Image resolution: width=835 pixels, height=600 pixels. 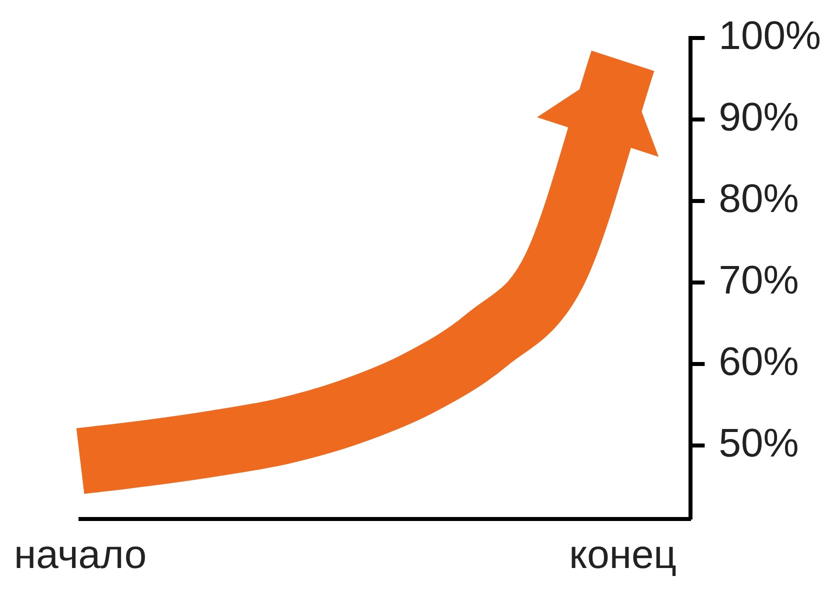 I want to click on y-tick-label: 60%, so click(x=758, y=362).